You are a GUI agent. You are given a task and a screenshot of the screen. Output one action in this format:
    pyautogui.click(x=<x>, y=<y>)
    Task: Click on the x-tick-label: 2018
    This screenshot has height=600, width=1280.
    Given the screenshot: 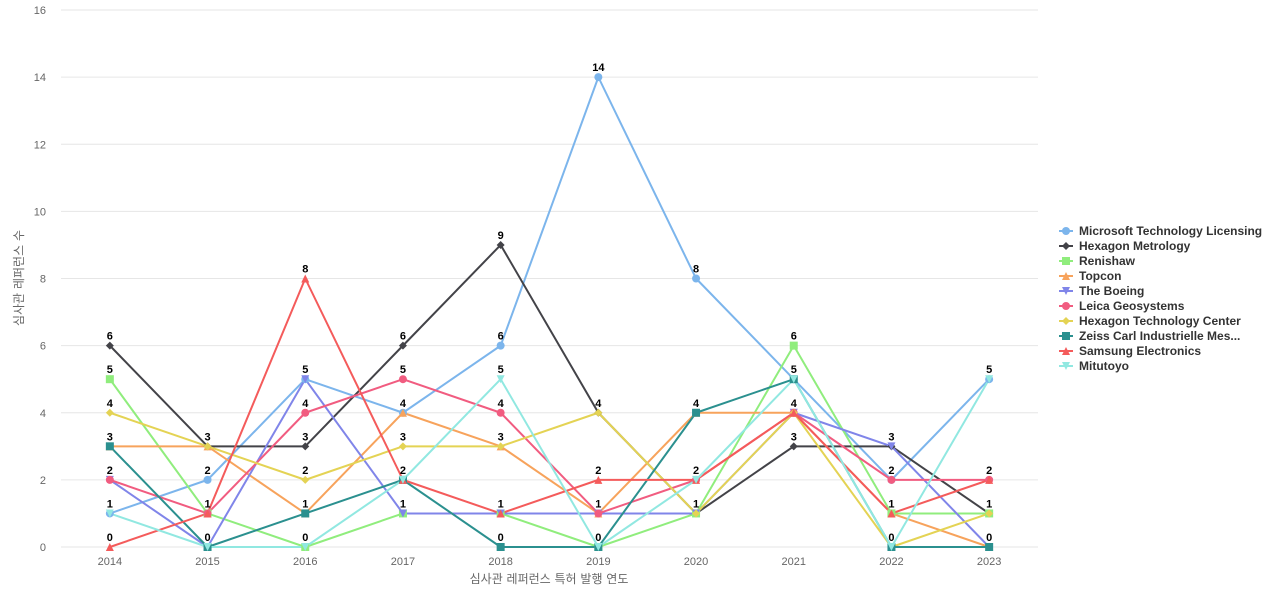 What is the action you would take?
    pyautogui.click(x=500, y=562)
    